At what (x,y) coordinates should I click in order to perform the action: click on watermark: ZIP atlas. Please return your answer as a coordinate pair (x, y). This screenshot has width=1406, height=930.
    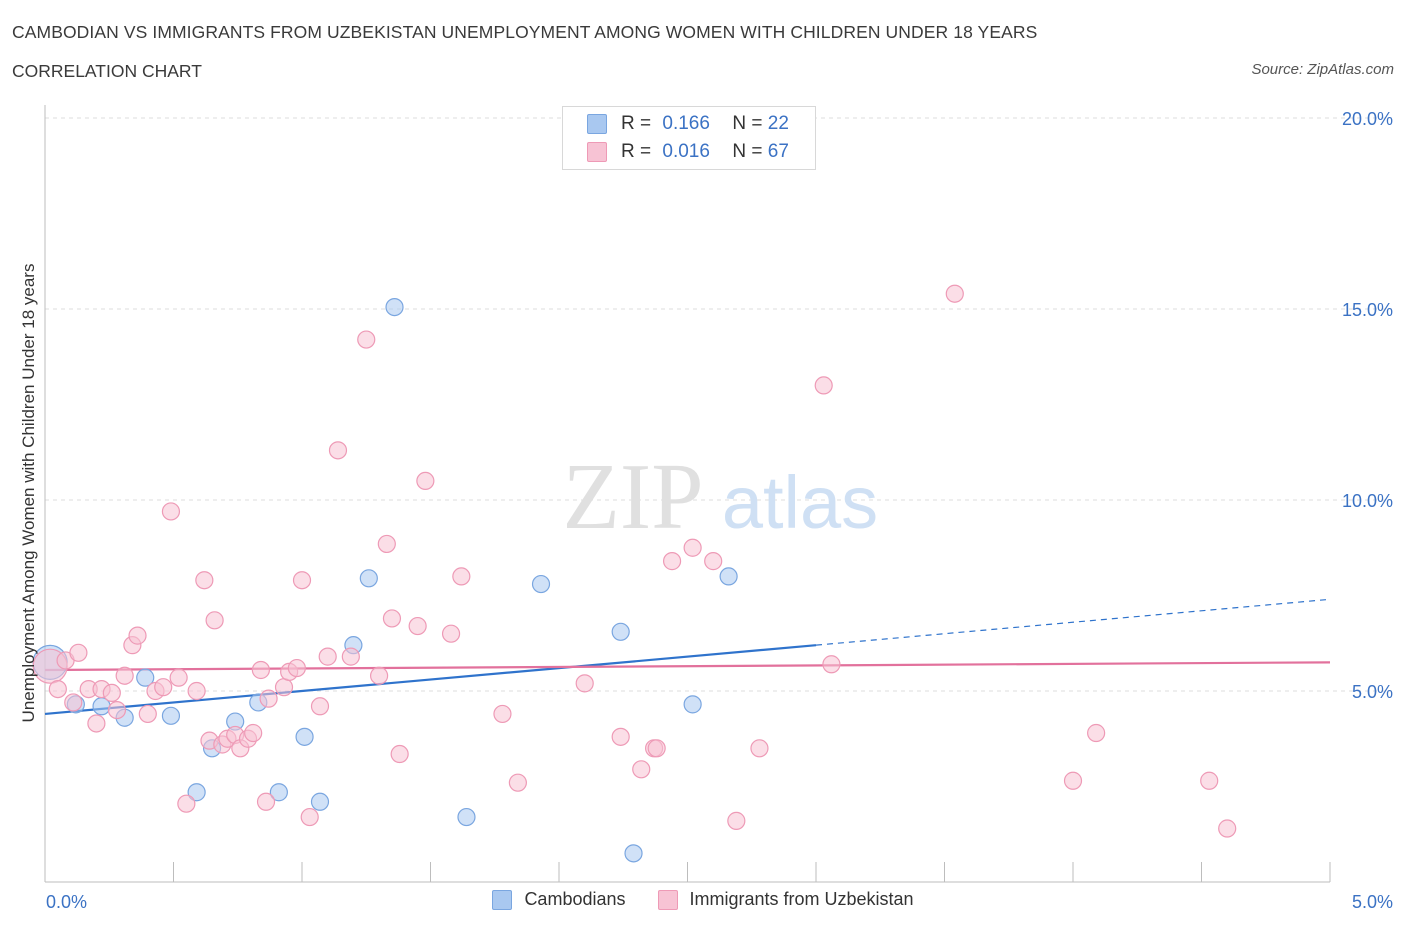
    Looking at the image, I should click on (721, 497).